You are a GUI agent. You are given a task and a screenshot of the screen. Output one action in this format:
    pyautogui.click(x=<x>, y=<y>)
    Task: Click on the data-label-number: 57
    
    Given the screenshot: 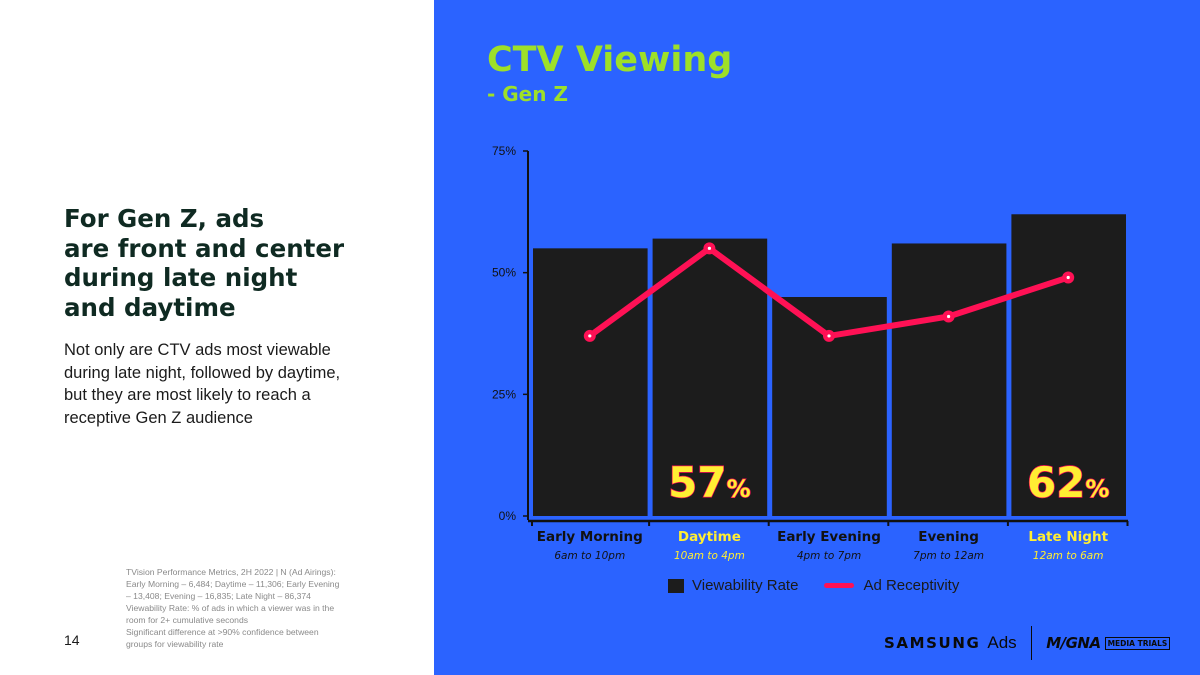 What is the action you would take?
    pyautogui.click(x=697, y=482)
    